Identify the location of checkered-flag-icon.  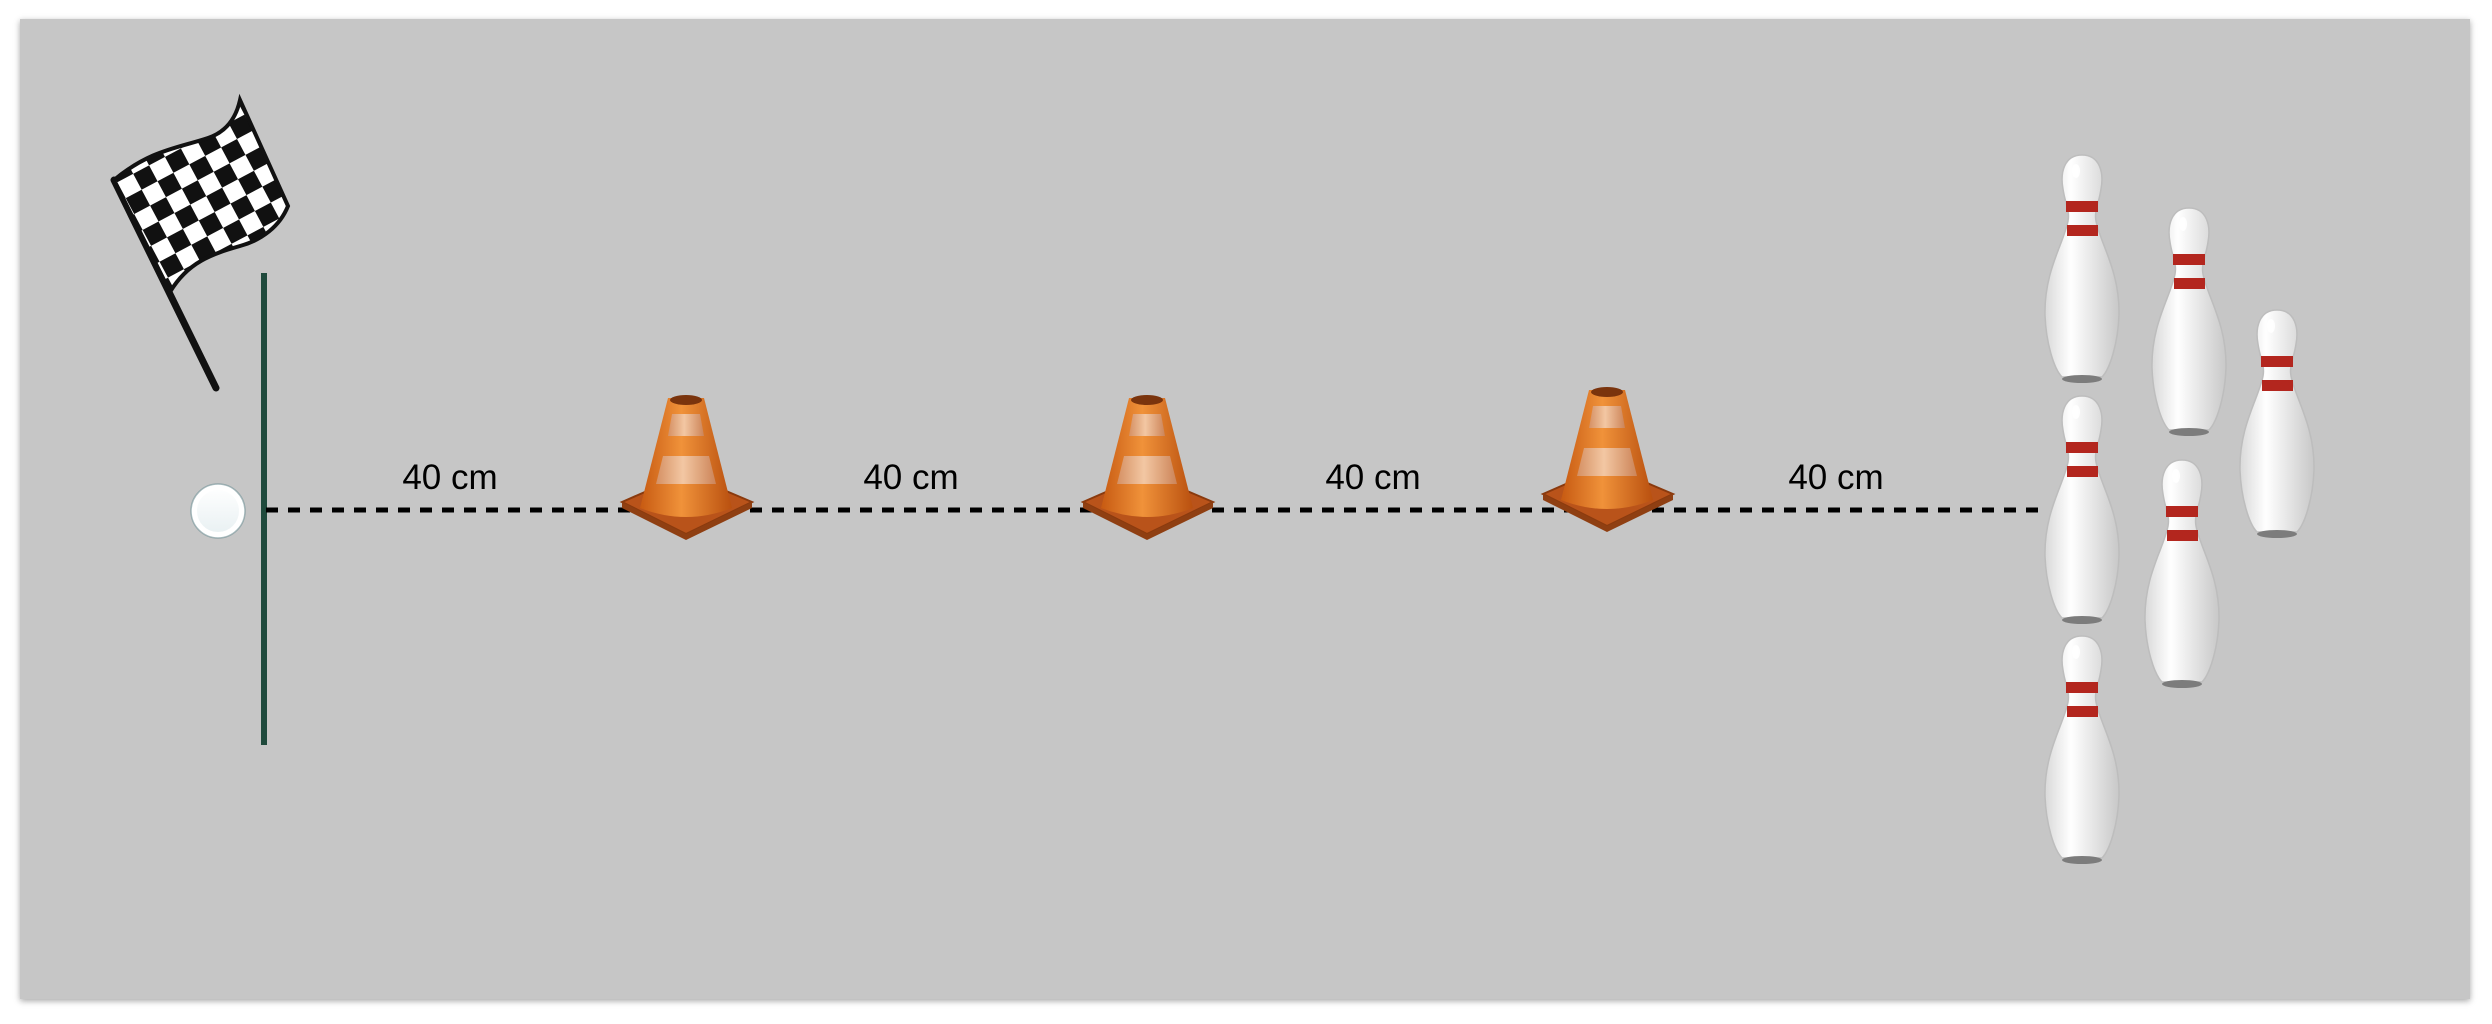
(200, 242).